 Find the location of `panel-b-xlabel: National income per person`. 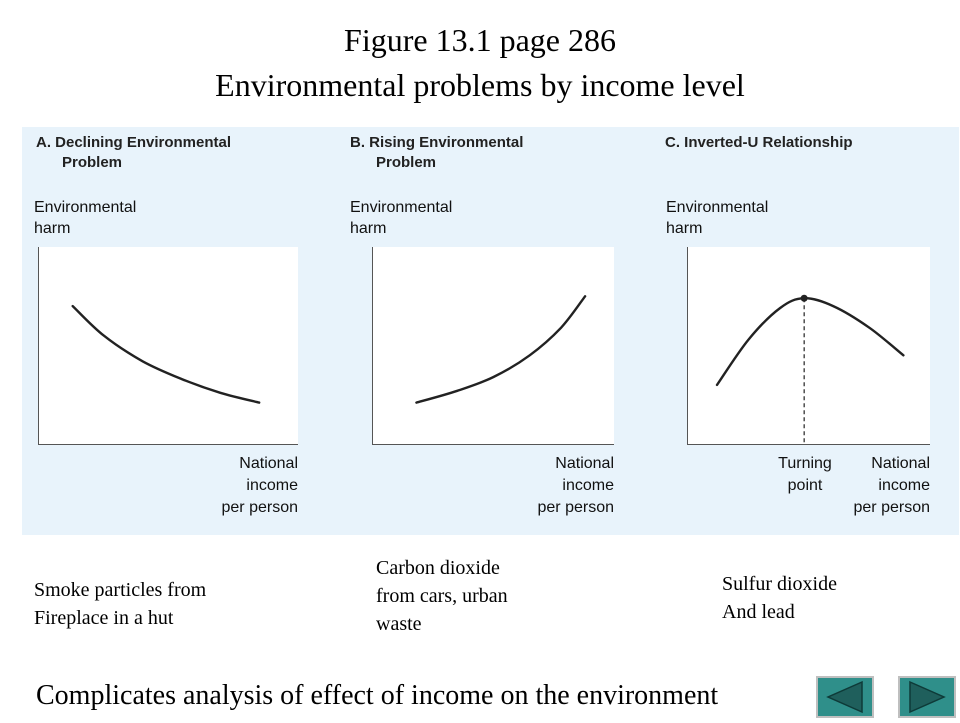

panel-b-xlabel: National income per person is located at coordinates (568, 486).